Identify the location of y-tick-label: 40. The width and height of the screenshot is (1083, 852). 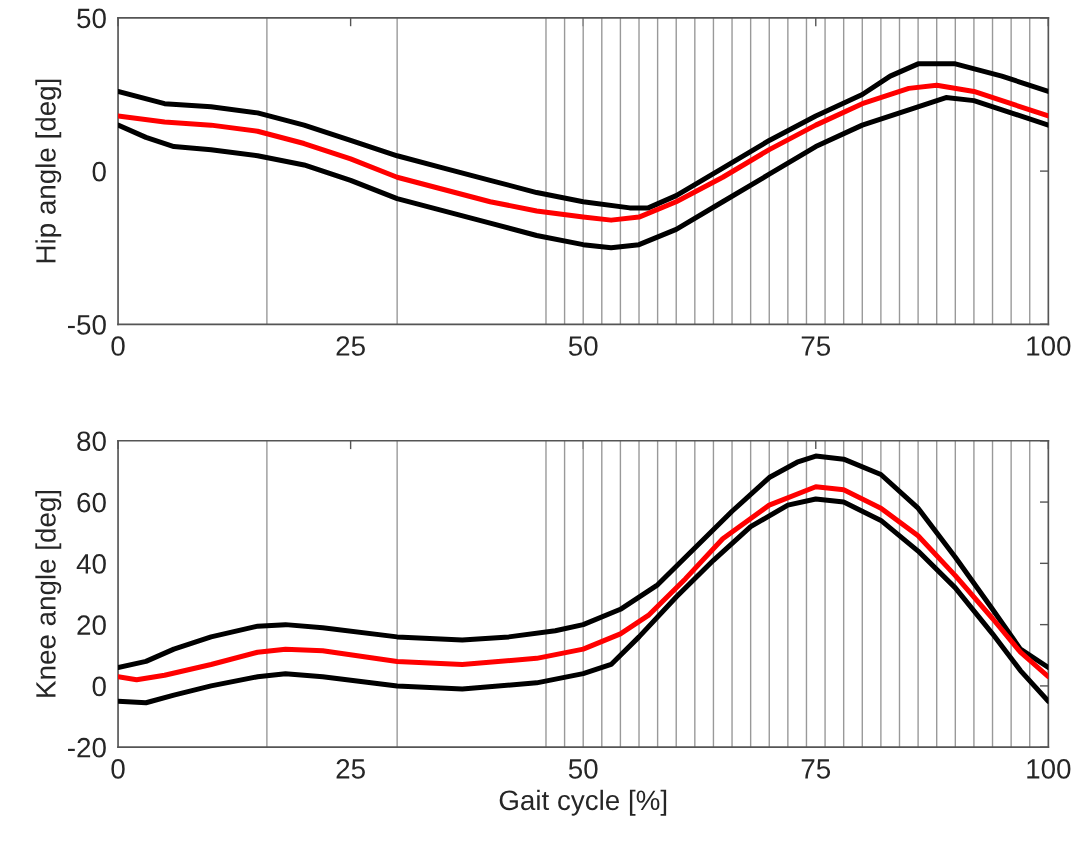
(91, 564).